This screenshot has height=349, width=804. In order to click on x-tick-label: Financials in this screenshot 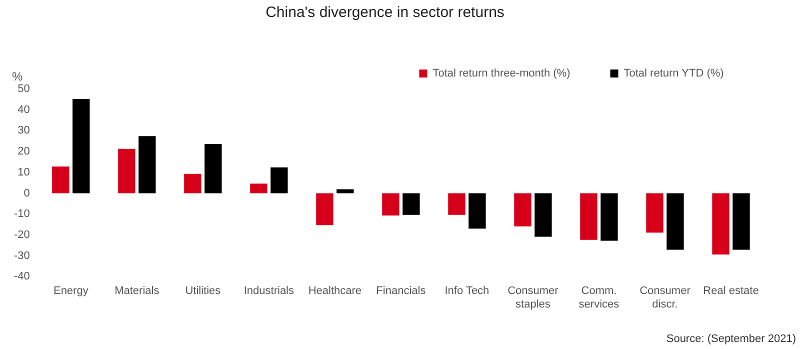, I will do `click(401, 291)`.